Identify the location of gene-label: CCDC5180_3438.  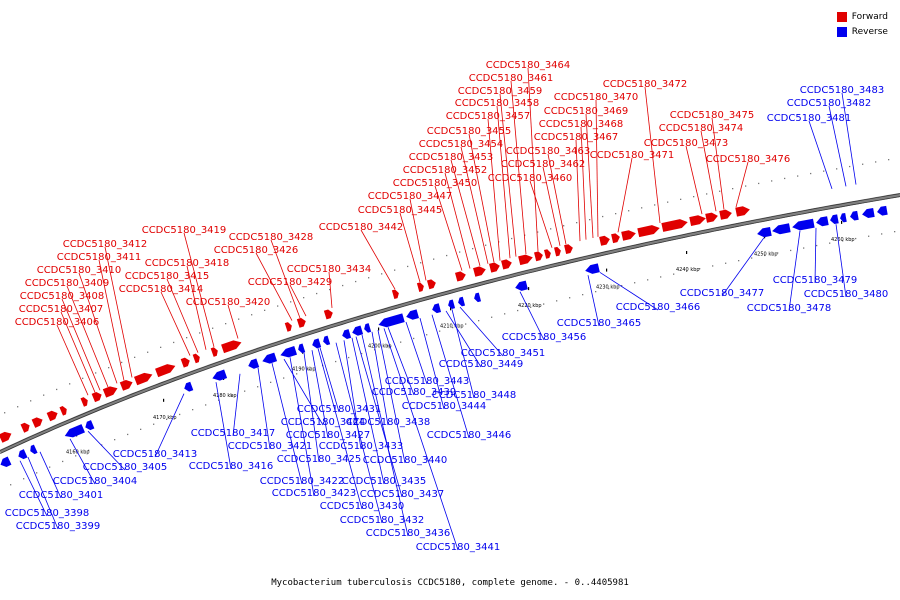
(388, 422).